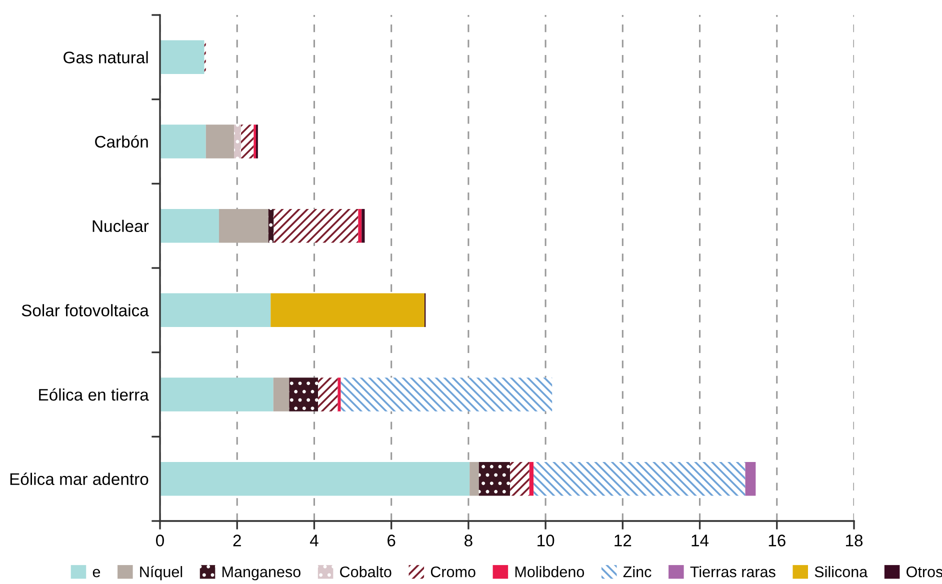  What do you see at coordinates (468, 540) in the screenshot?
I see `x-tick-label: 8` at bounding box center [468, 540].